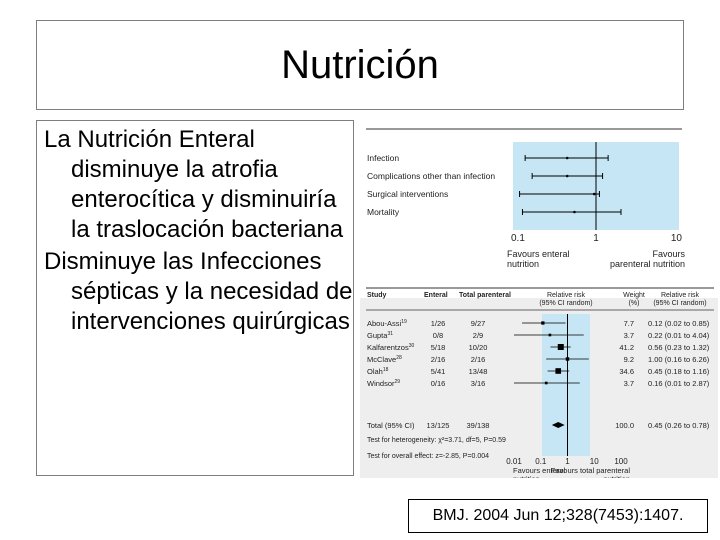  I want to click on bottom-favours-left: Favours enteral, so click(539, 470).